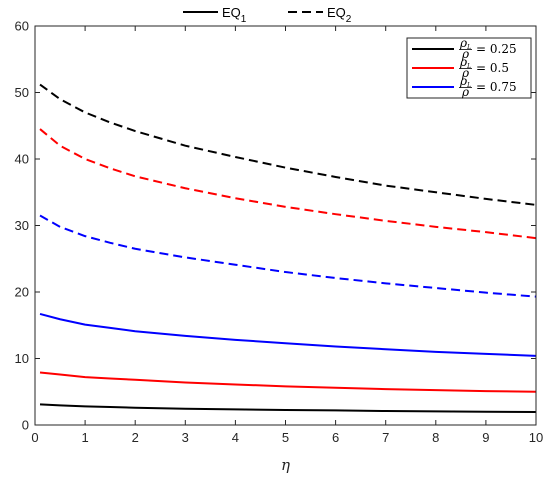 The width and height of the screenshot is (550, 480). What do you see at coordinates (267, 15) in the screenshot?
I see `line-style-legend: EQ1 EQ2` at bounding box center [267, 15].